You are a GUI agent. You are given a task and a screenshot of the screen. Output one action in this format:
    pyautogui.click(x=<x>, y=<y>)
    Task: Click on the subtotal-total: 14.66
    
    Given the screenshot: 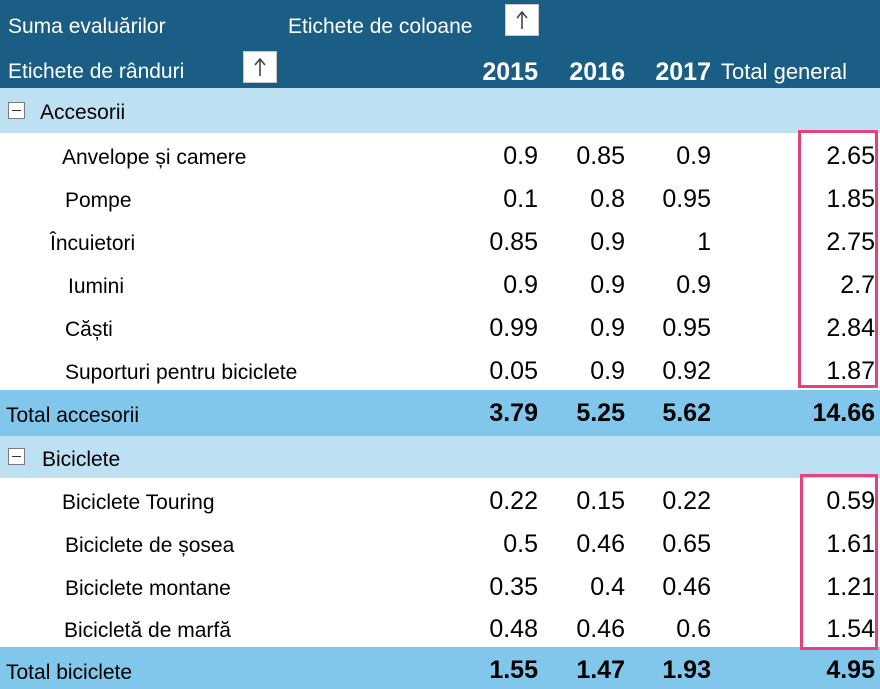 What is the action you would take?
    pyautogui.click(x=843, y=413)
    